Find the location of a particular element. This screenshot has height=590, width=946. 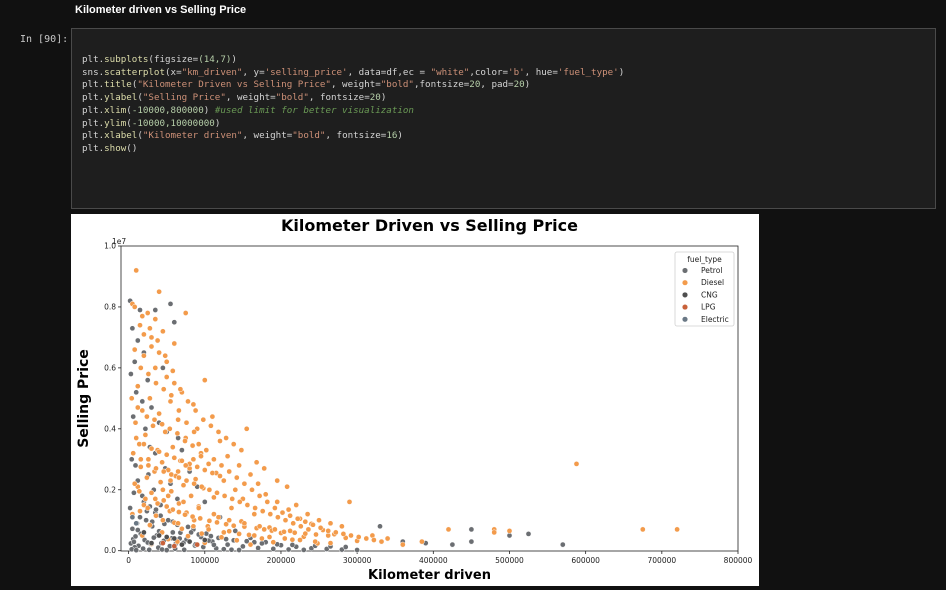

legend-label-lpg: LPG is located at coordinates (708, 307).